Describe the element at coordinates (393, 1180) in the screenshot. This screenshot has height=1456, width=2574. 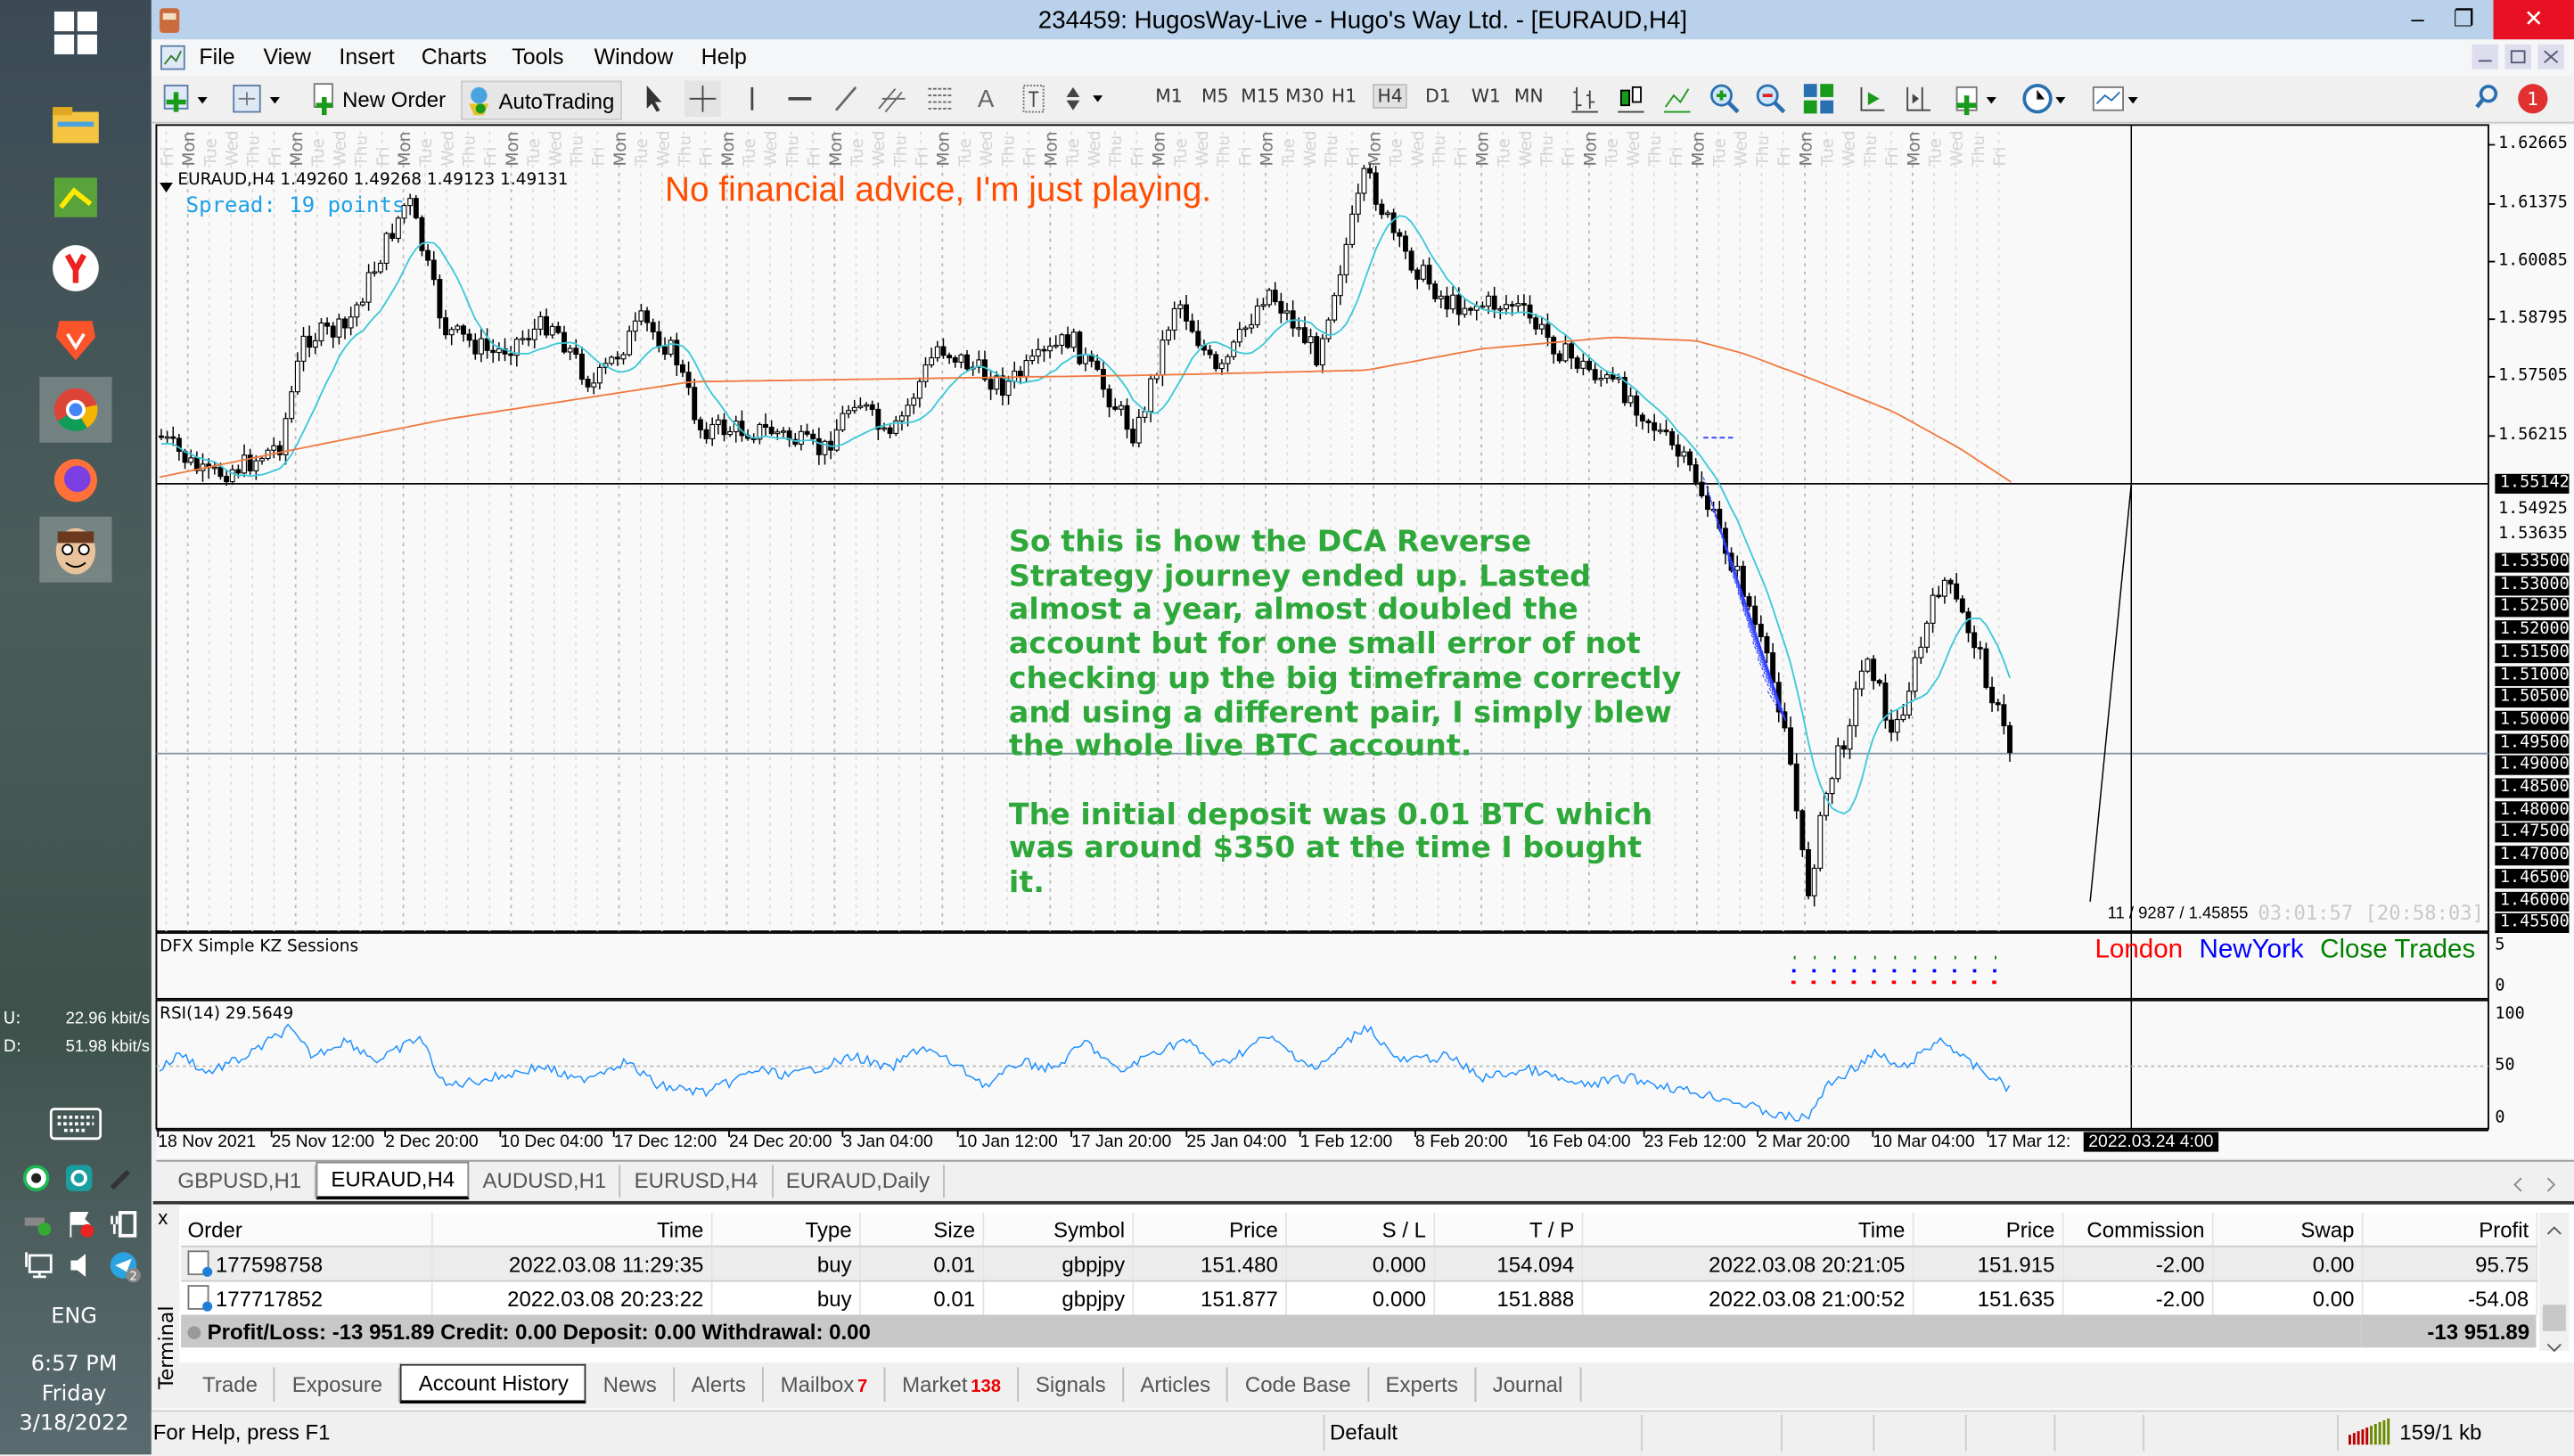
I see `chart-tab-euraud-h4: EURAUD,H4` at that location.